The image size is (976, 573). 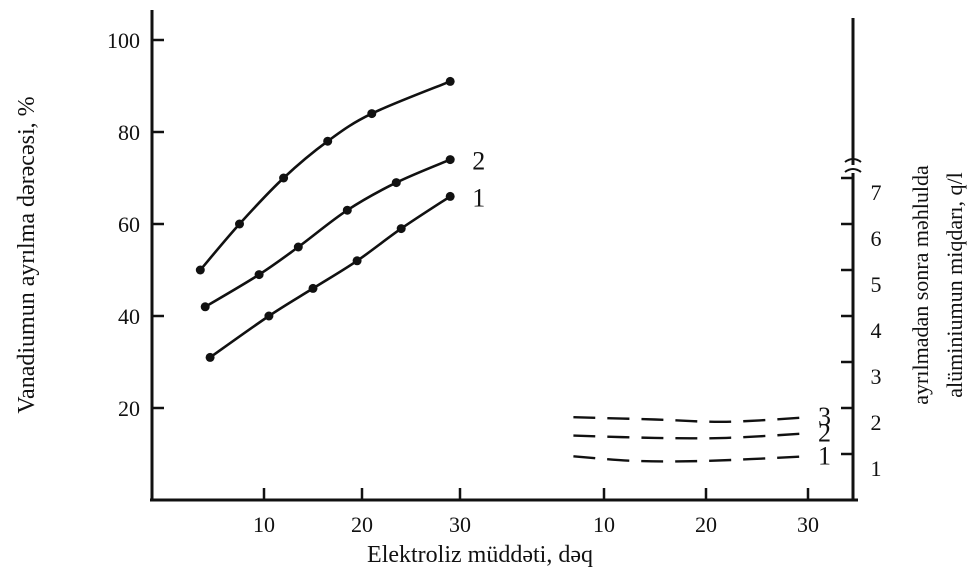 What do you see at coordinates (27, 254) in the screenshot?
I see `left-y-axis-label: Vanadiumun ayrılma dərəcəsi, %` at bounding box center [27, 254].